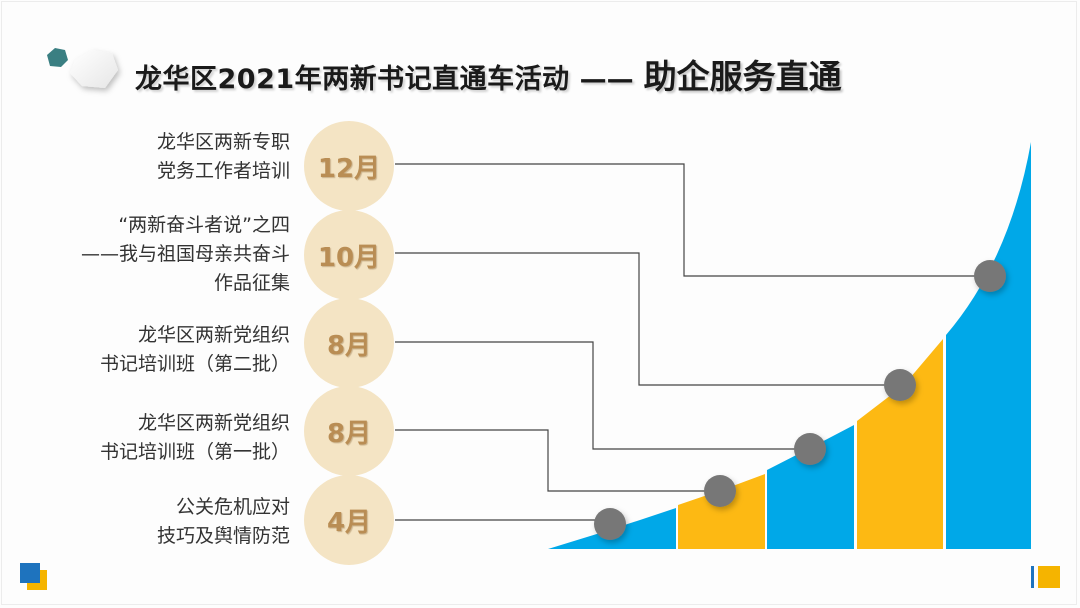 The height and width of the screenshot is (608, 1080). What do you see at coordinates (223, 157) in the screenshot?
I see `event-label-12: 龙华区两新专职 党务工作者培训` at bounding box center [223, 157].